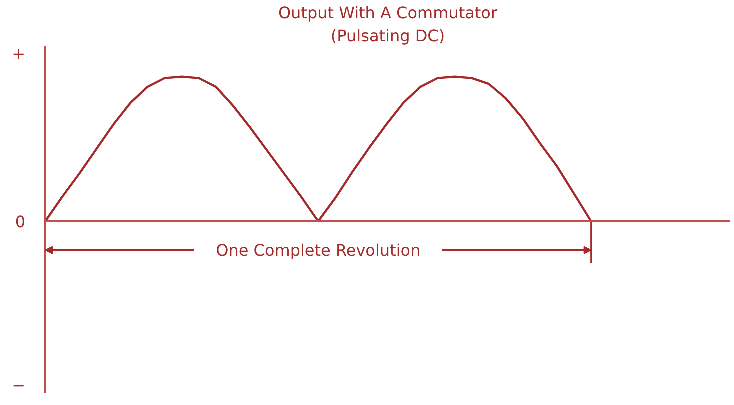 The height and width of the screenshot is (405, 734). I want to click on text: One Complete Revolution, so click(318, 250).